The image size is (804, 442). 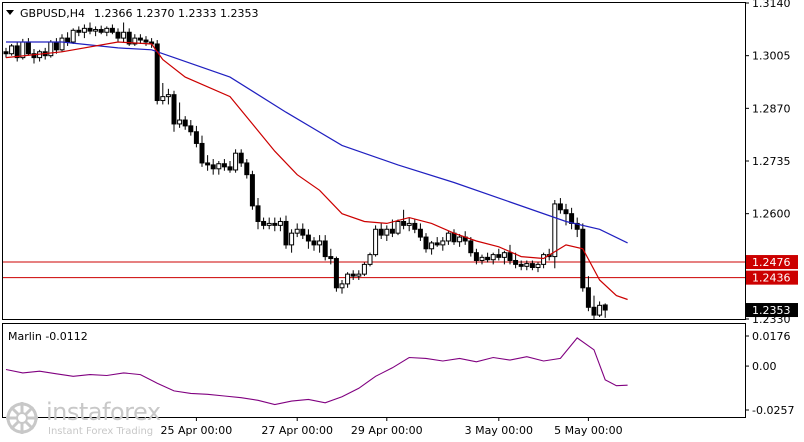 What do you see at coordinates (52, 13) in the screenshot?
I see `symbol-label: GBPUSD,H4` at bounding box center [52, 13].